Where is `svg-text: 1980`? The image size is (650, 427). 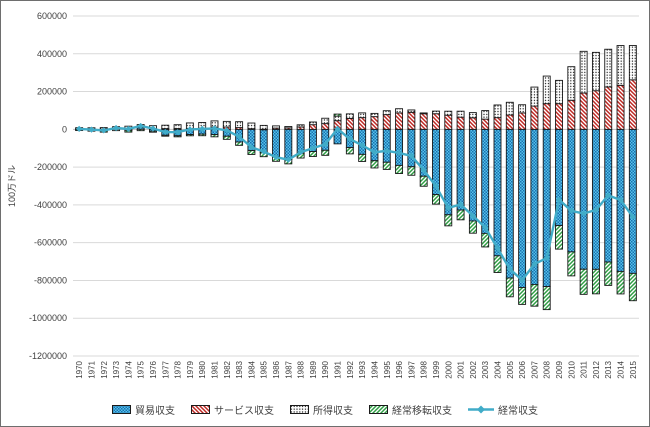
svg-text: 1980 is located at coordinates (202, 369).